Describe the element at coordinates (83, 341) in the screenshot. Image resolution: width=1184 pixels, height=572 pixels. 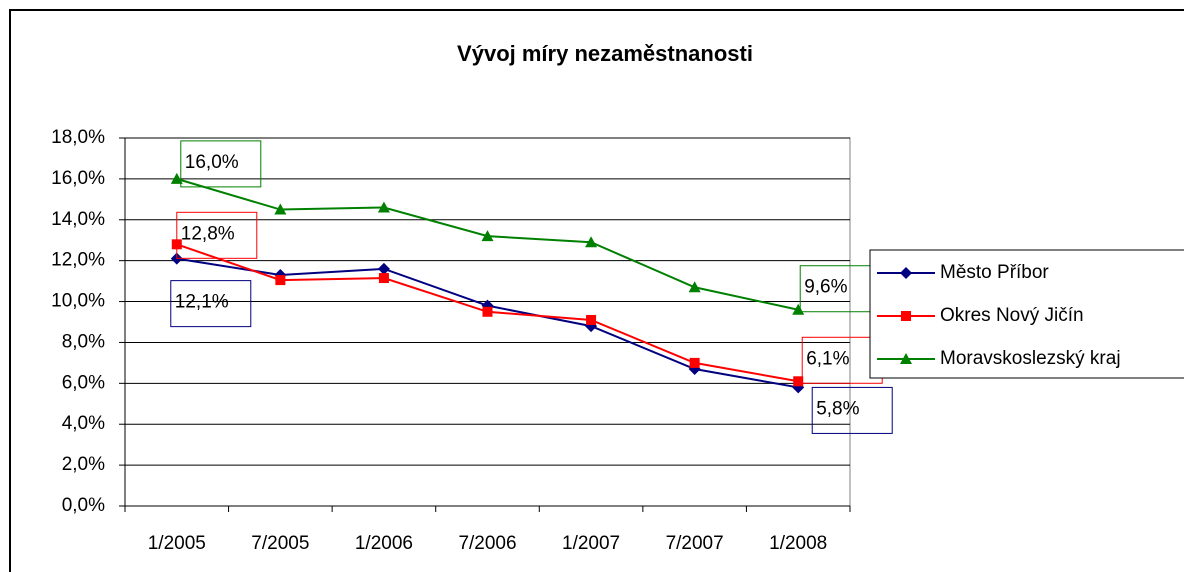
I see `y-tick-label: 8,0%` at that location.